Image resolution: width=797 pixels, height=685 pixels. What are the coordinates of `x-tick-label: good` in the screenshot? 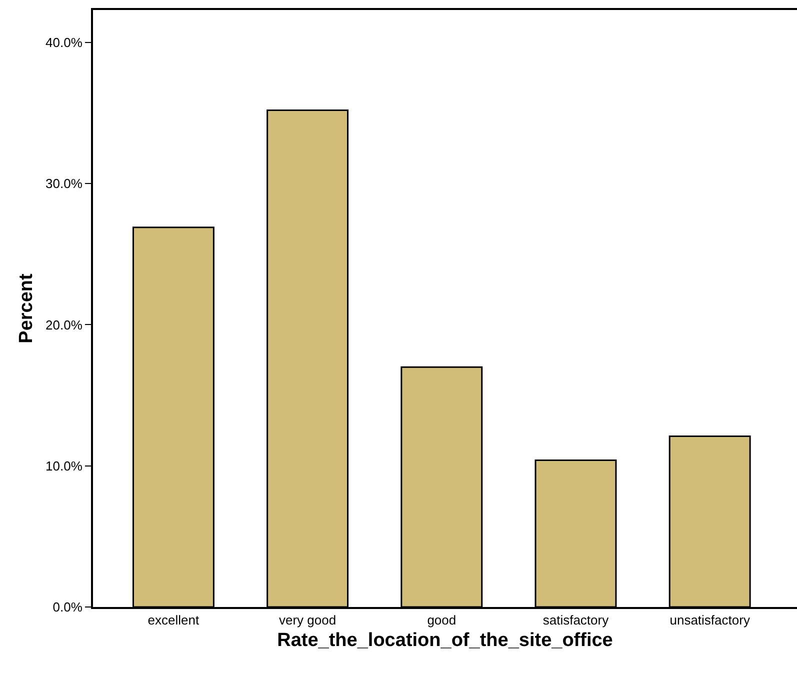 It's located at (441, 620).